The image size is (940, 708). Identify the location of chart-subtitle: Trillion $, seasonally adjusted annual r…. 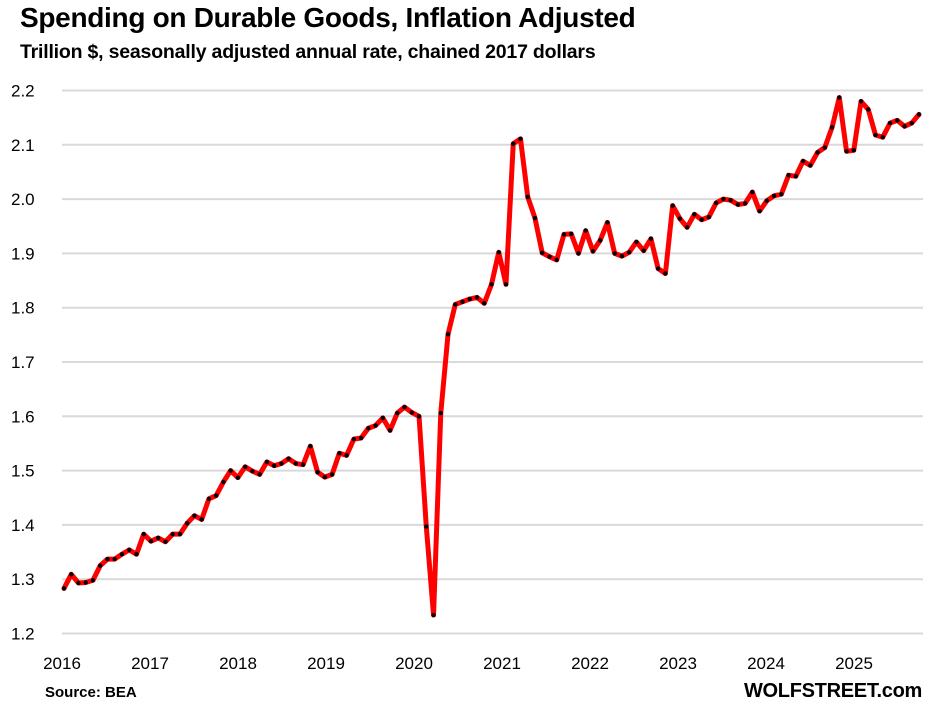
(308, 52).